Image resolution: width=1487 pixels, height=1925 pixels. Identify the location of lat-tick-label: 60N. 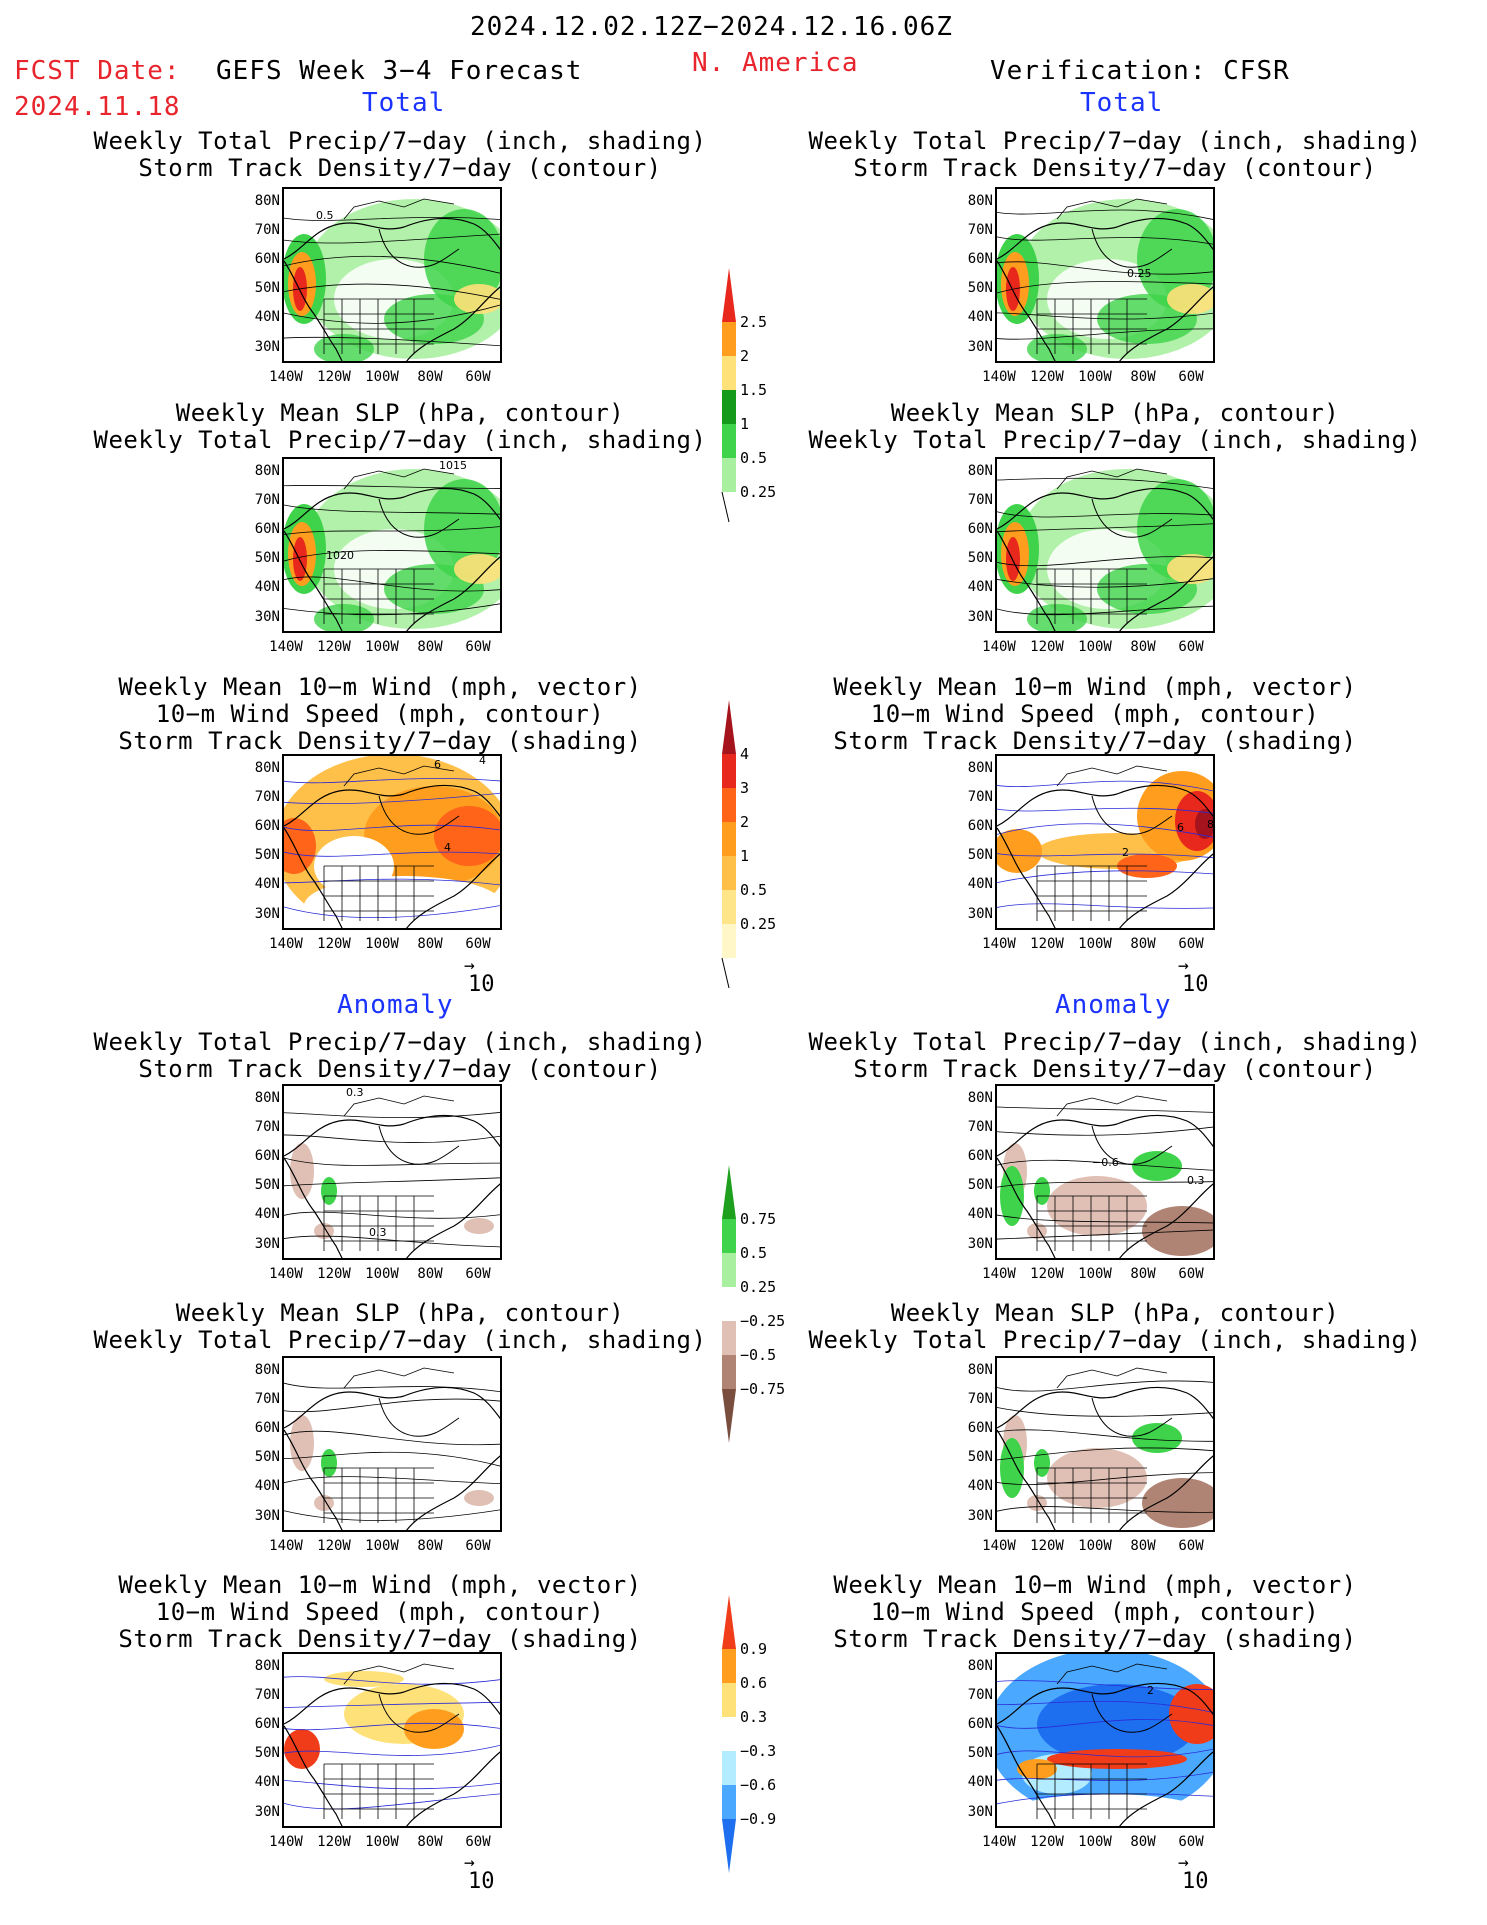
(980, 259).